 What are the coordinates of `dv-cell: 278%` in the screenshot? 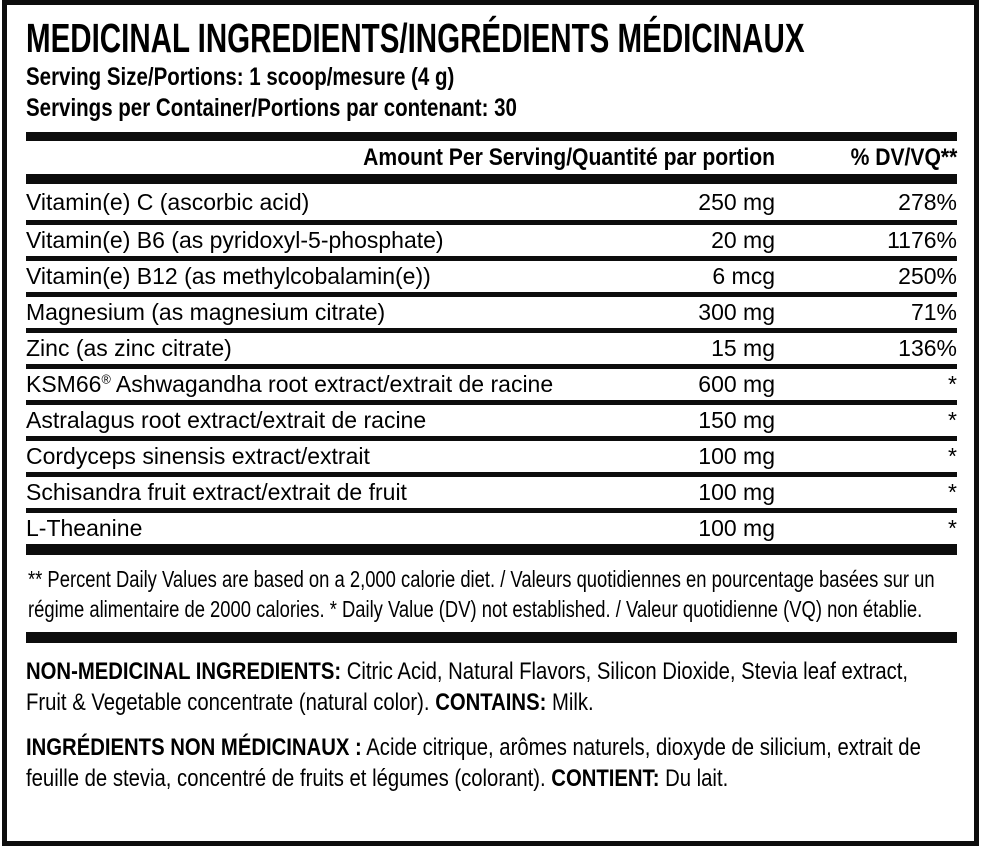 It's located at (927, 201).